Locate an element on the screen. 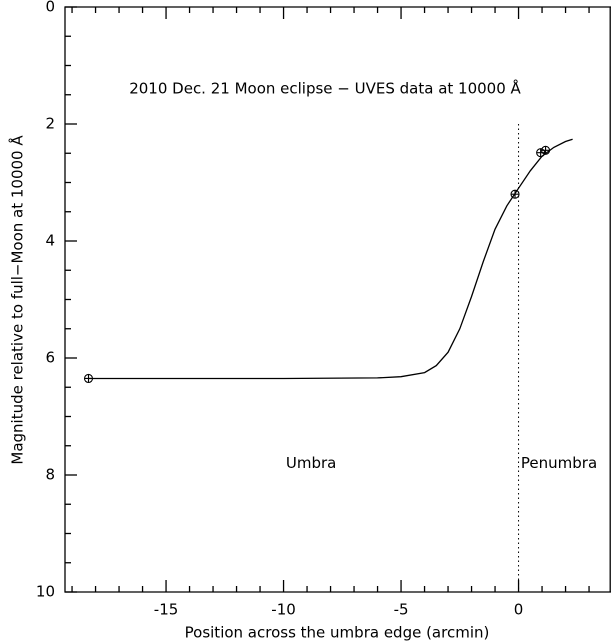 Image resolution: width=611 pixels, height=644 pixels. x-axis-label: Position across the umbra edge (arcmin) is located at coordinates (337, 633).